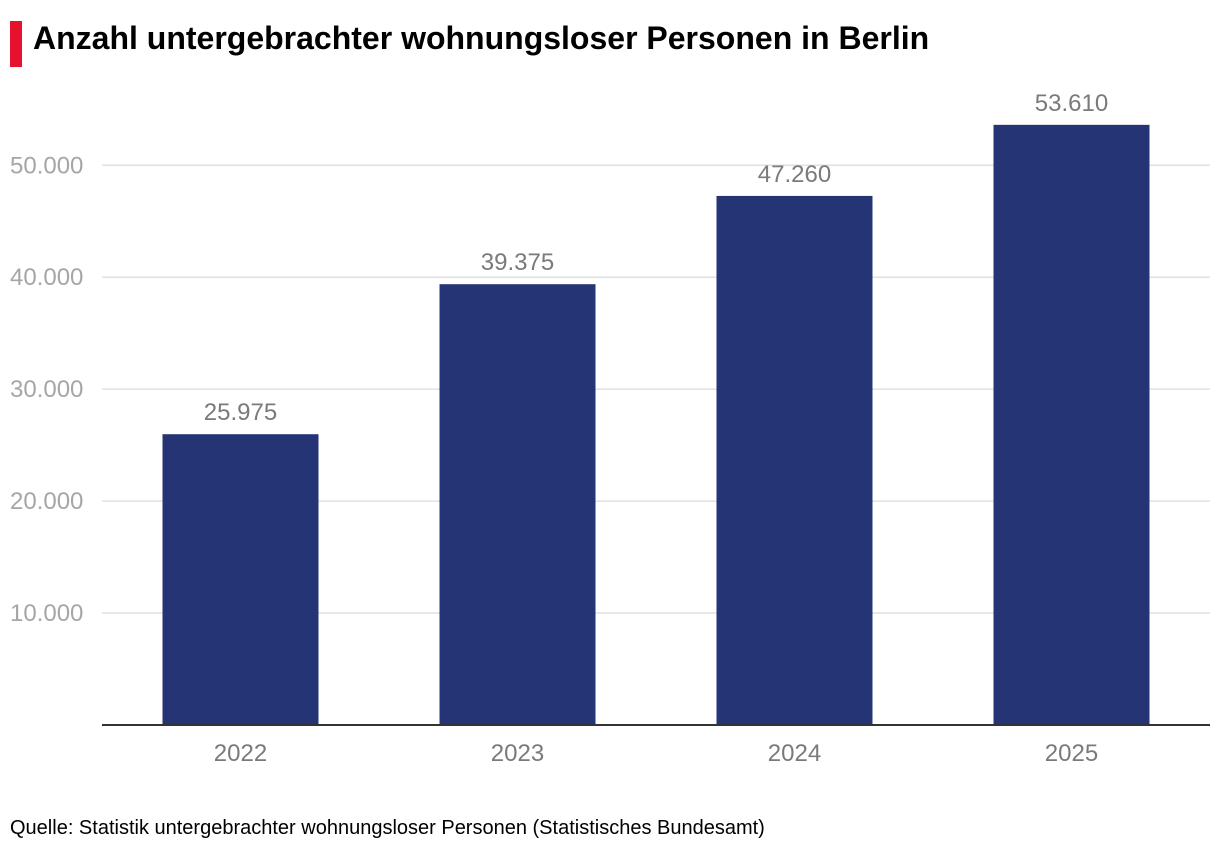 This screenshot has height=848, width=1220. Describe the element at coordinates (46, 613) in the screenshot. I see `y-tick-label: 10.000` at that location.